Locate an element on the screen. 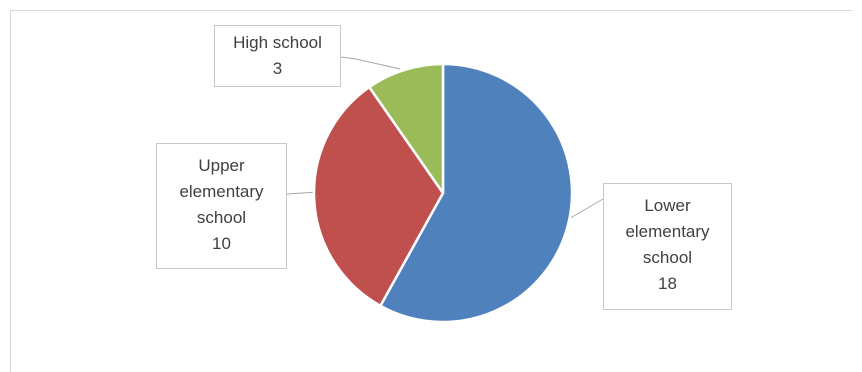 This screenshot has width=862, height=372. data-label-upper-elementary-line-1: Upper is located at coordinates (221, 165).